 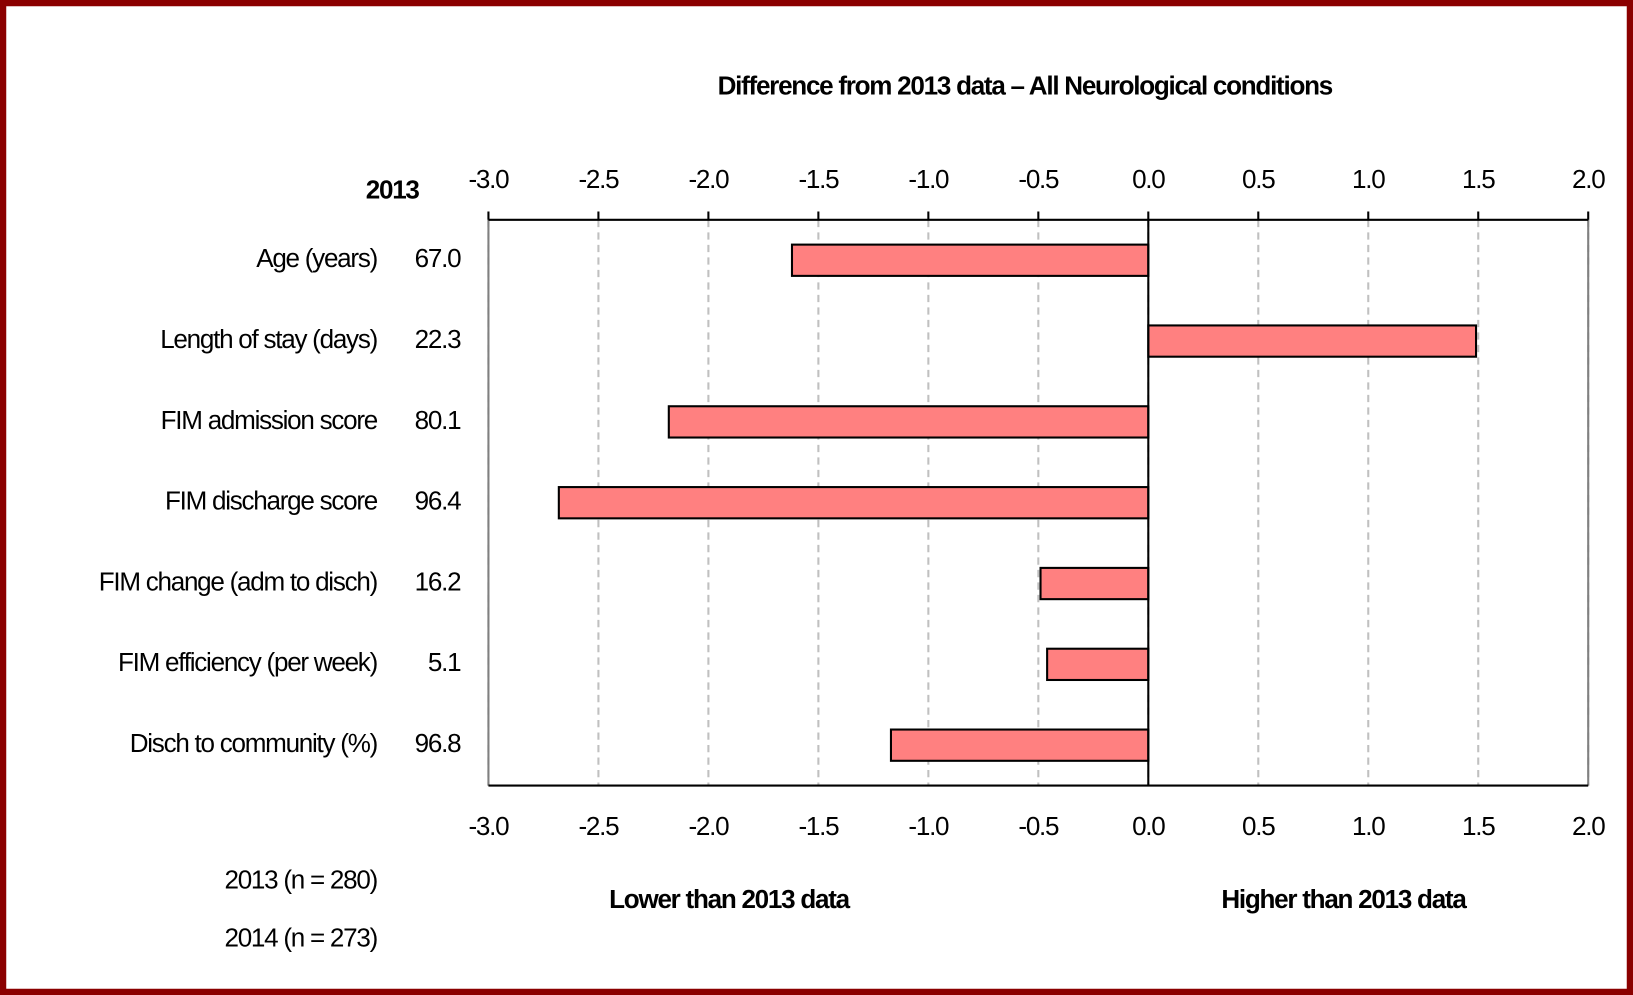 What do you see at coordinates (438, 258) in the screenshot?
I see `reference-value: 67.0` at bounding box center [438, 258].